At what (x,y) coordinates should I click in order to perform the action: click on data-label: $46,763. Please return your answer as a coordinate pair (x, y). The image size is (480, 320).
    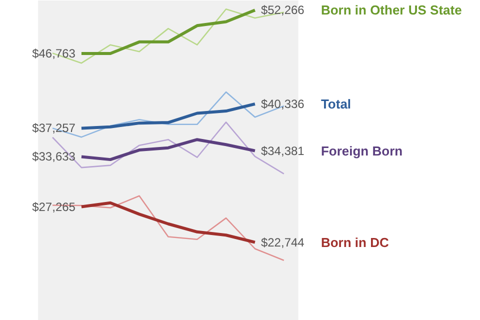
    Looking at the image, I should click on (54, 53).